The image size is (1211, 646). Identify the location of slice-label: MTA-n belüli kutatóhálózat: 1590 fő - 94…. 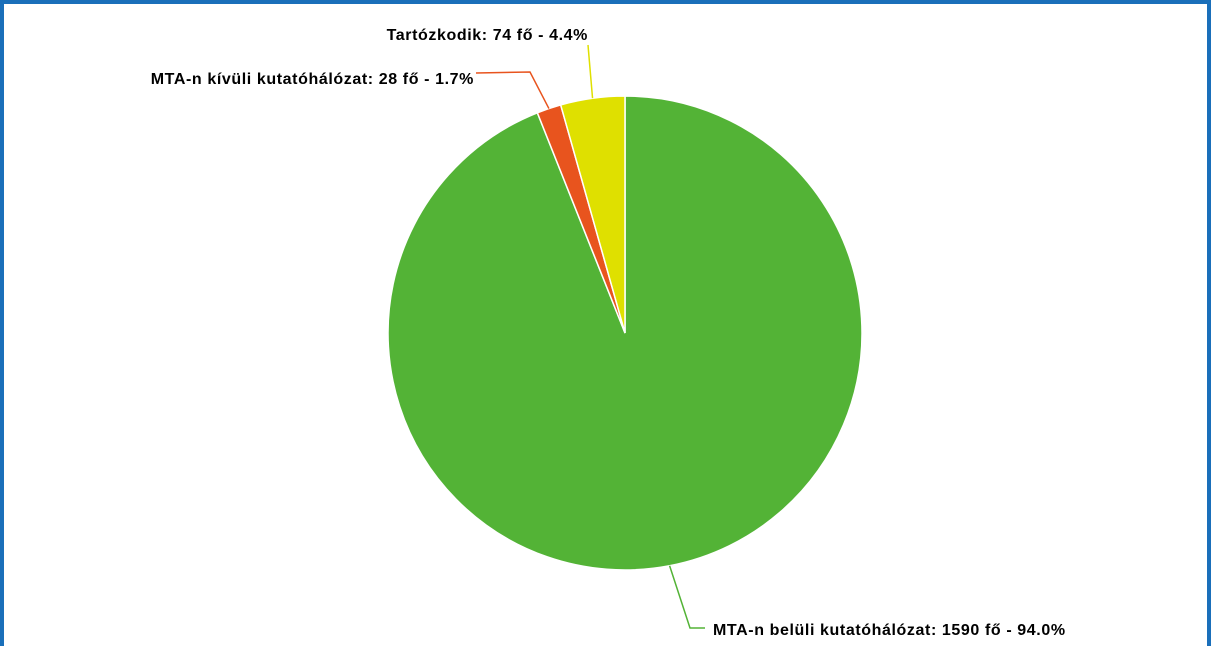
(889, 630).